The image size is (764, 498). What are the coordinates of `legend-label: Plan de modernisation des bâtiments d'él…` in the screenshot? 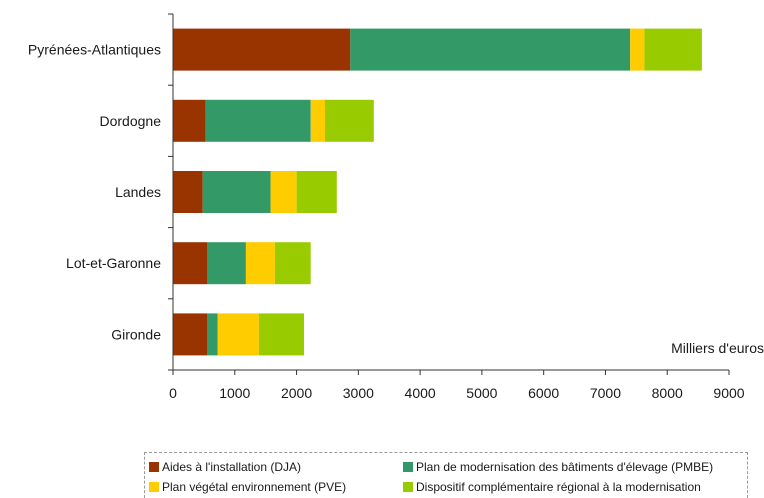 It's located at (565, 467).